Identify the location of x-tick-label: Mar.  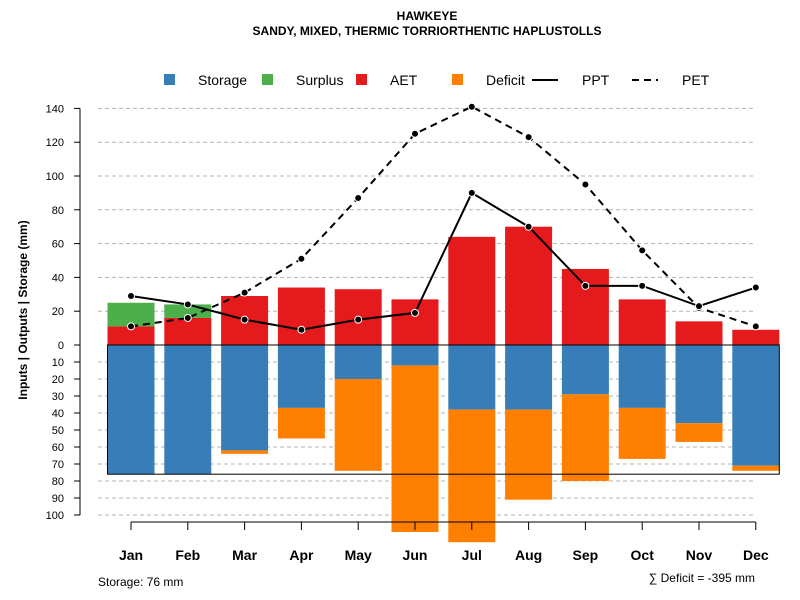
(244, 555).